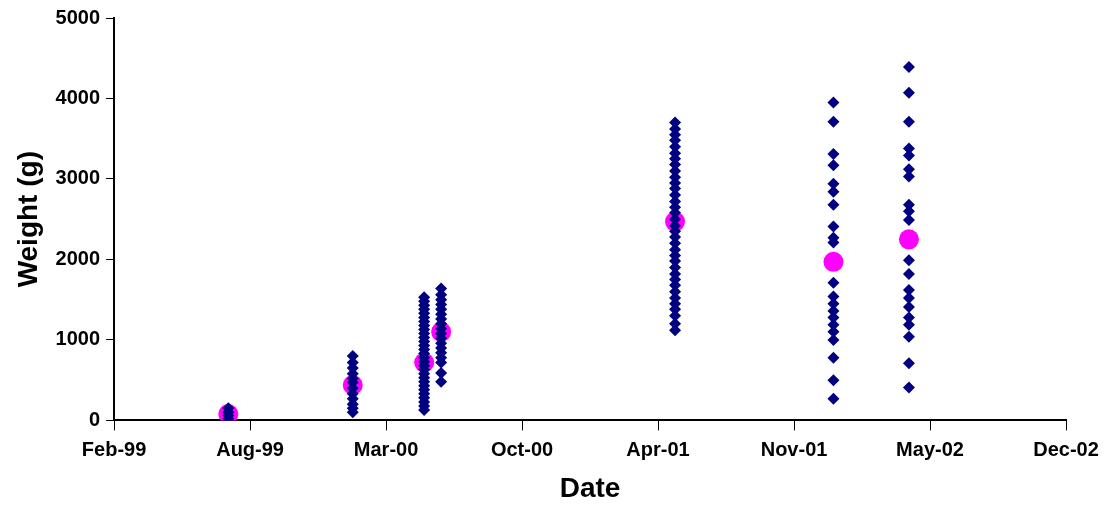  I want to click on y-tick-label: 0, so click(94, 418).